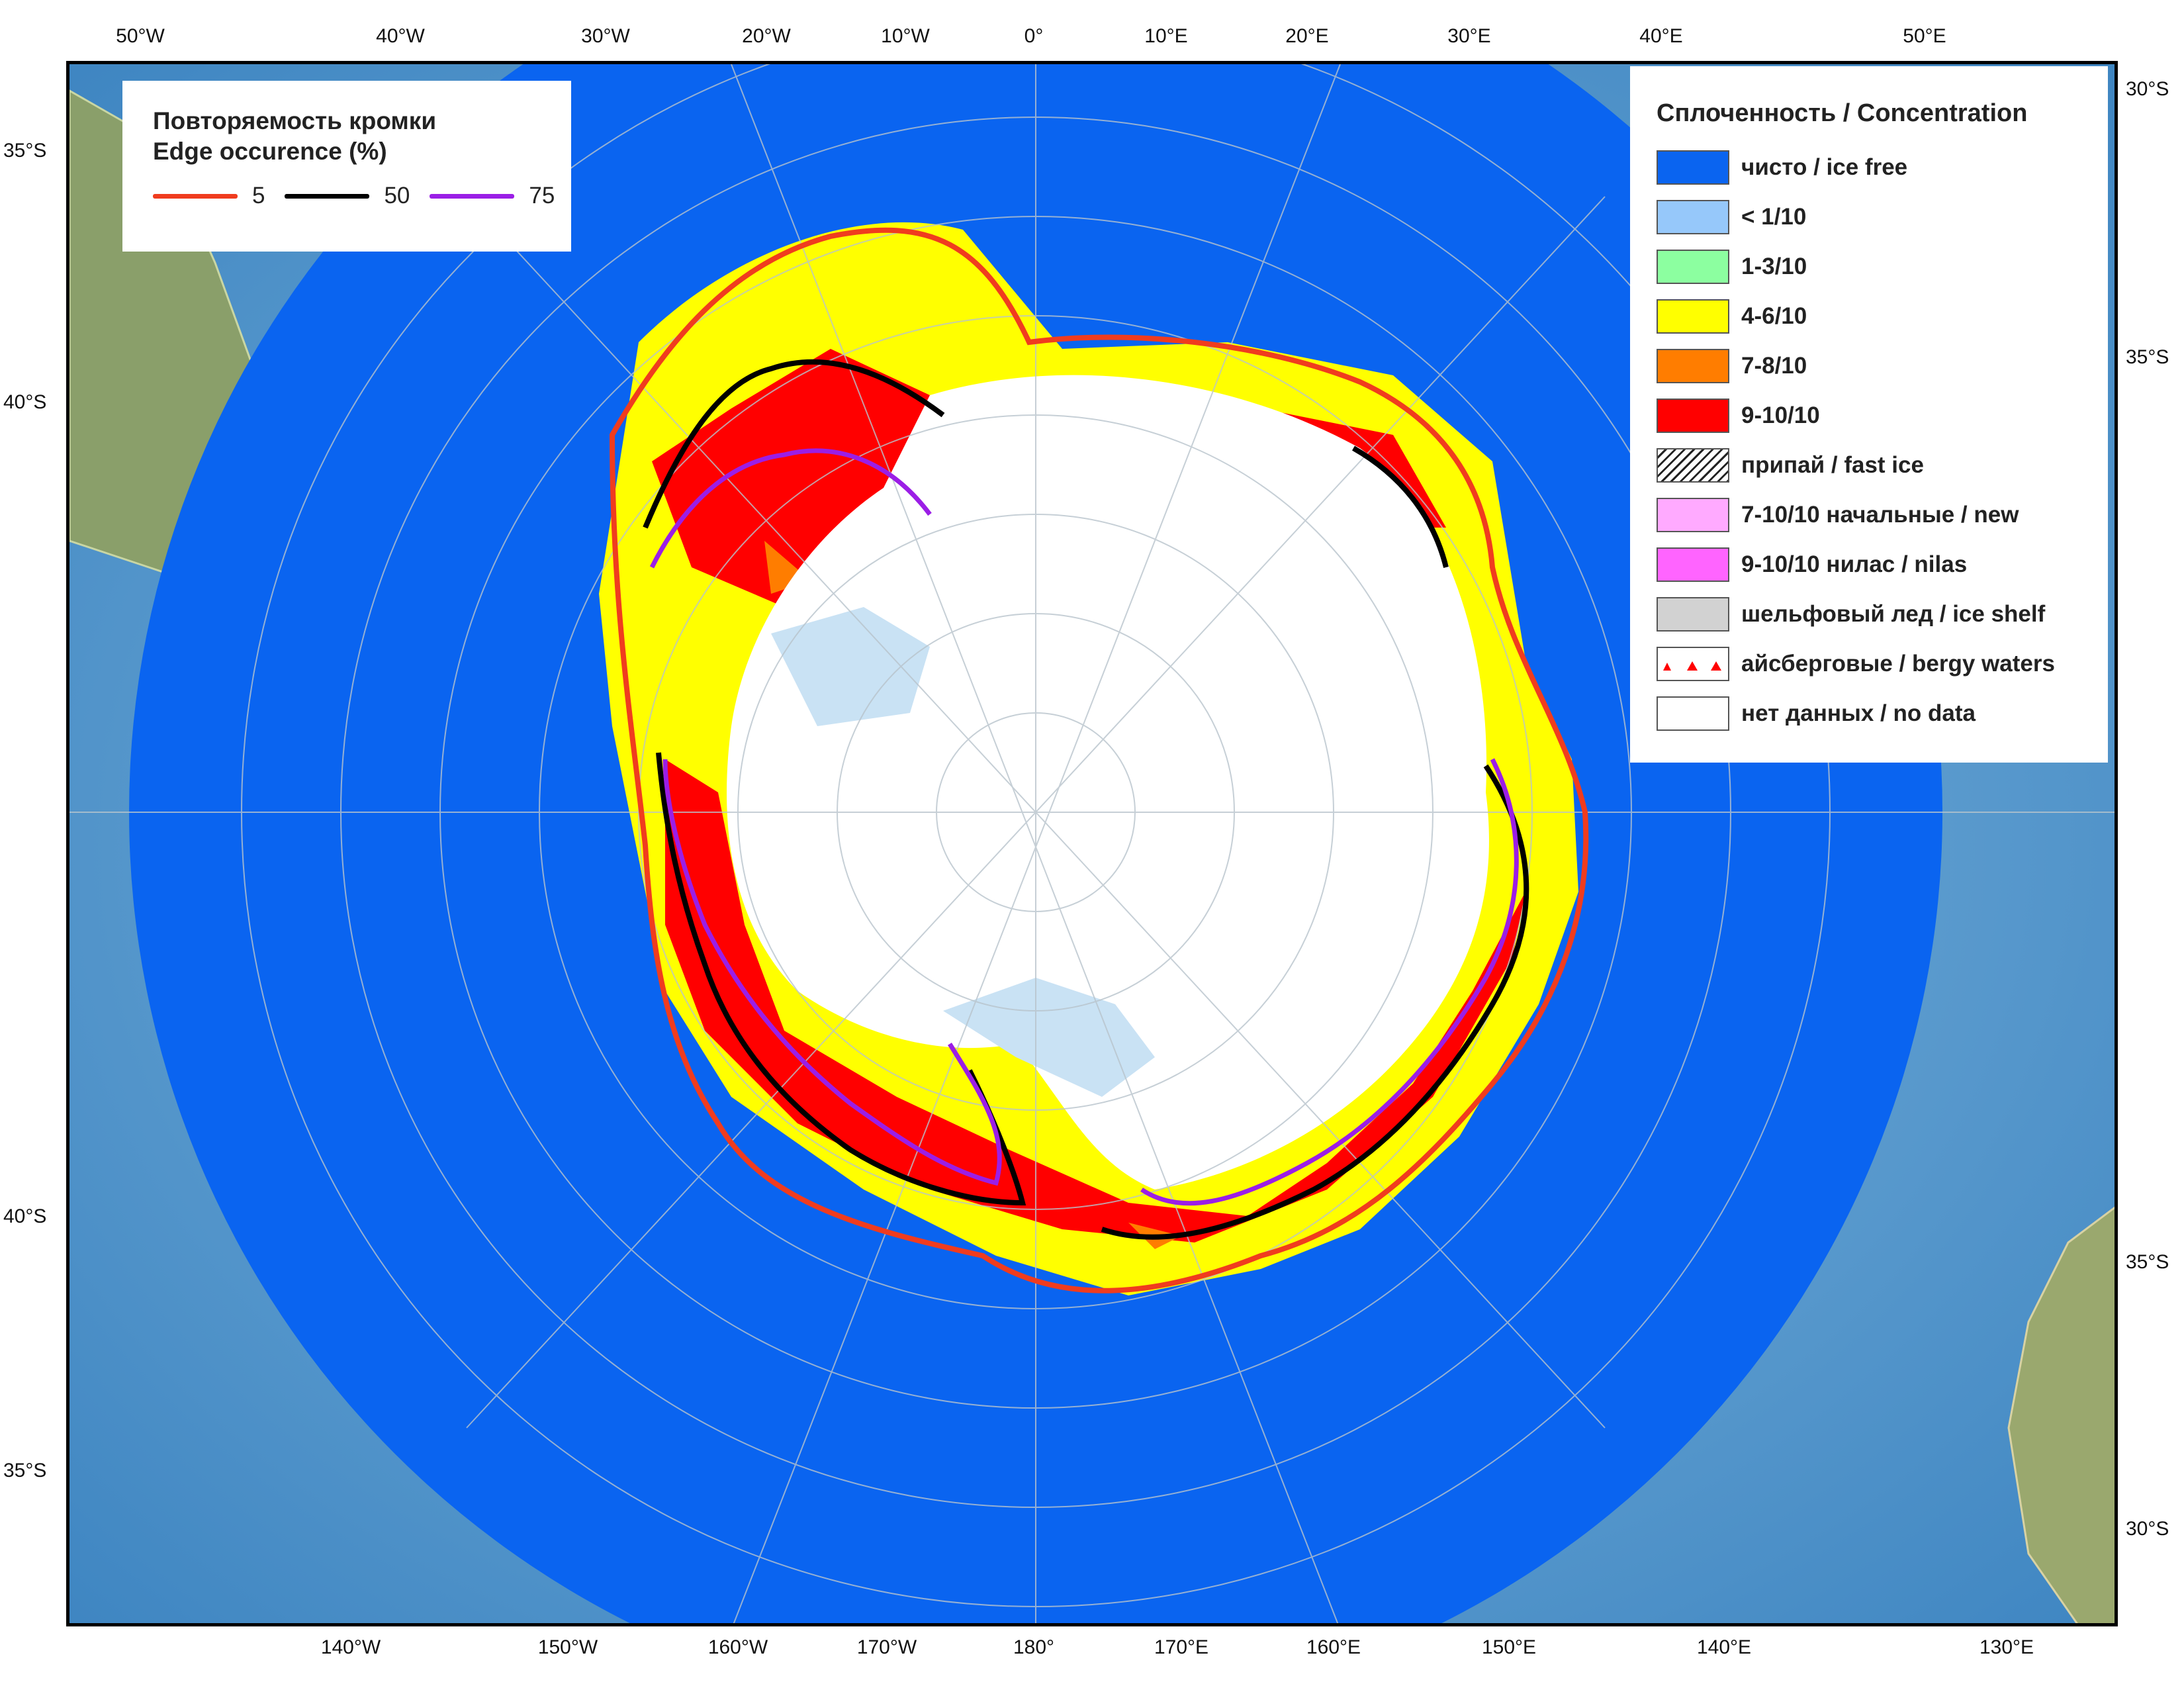  I want to click on legend-row-nilas: 9-10/10 нилас / nilas, so click(1883, 564).